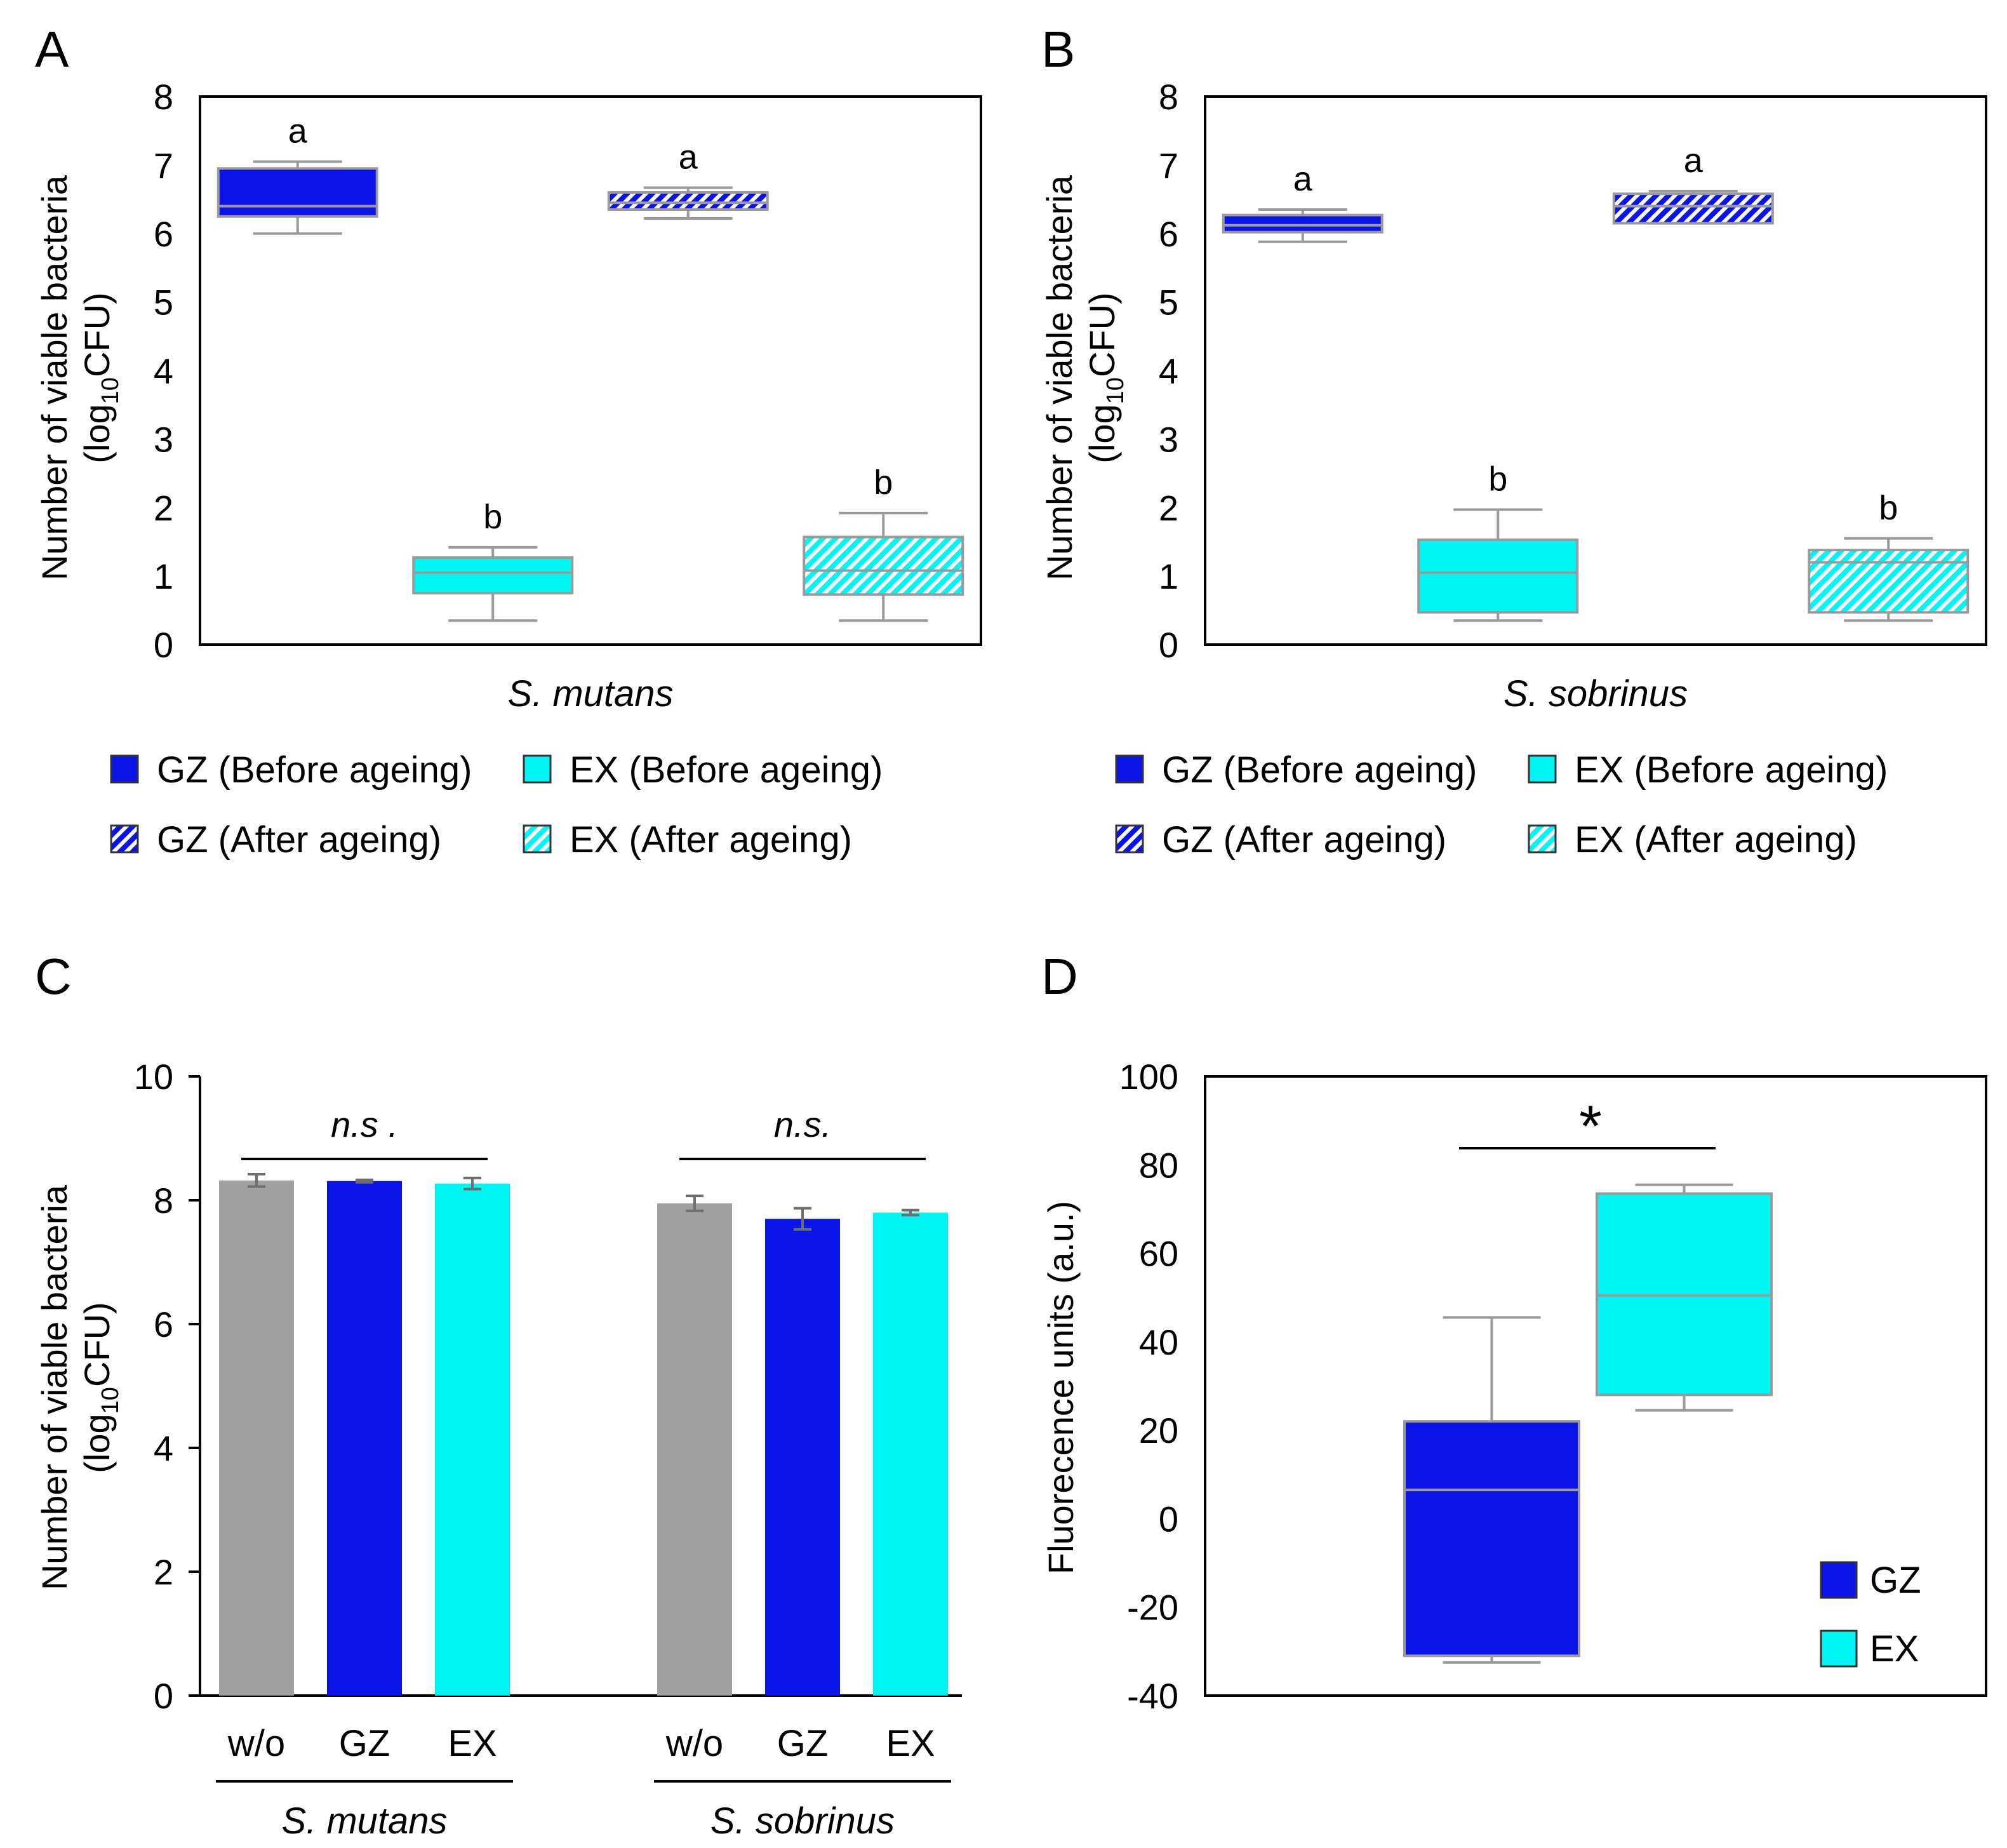 The height and width of the screenshot is (1848, 2007). I want to click on group-label: S. sobrinus, so click(802, 1821).